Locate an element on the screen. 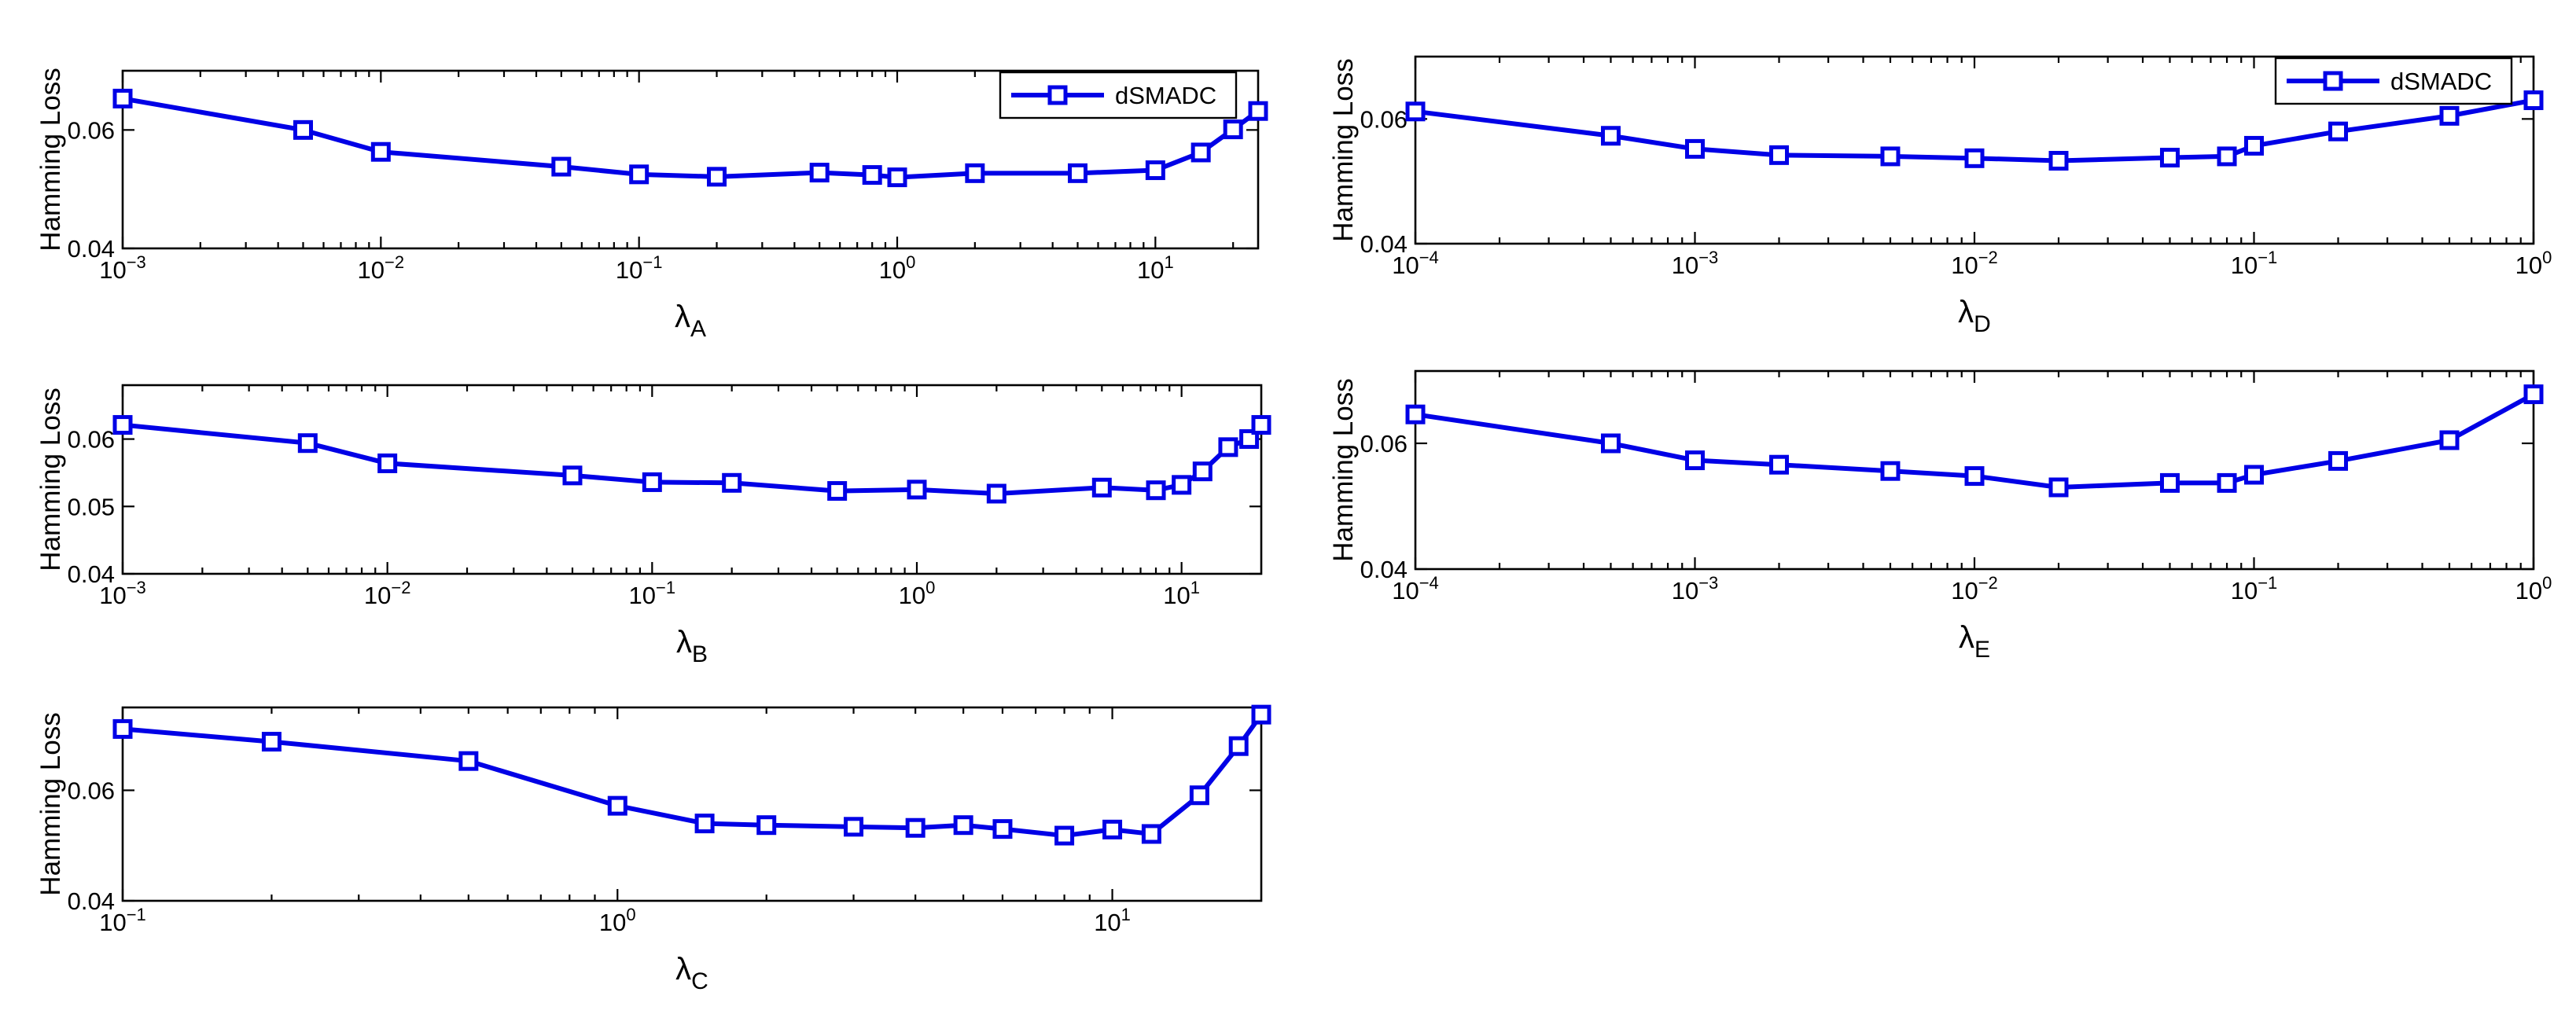 The image size is (2576, 1025). x-axis-label: λB is located at coordinates (692, 646).